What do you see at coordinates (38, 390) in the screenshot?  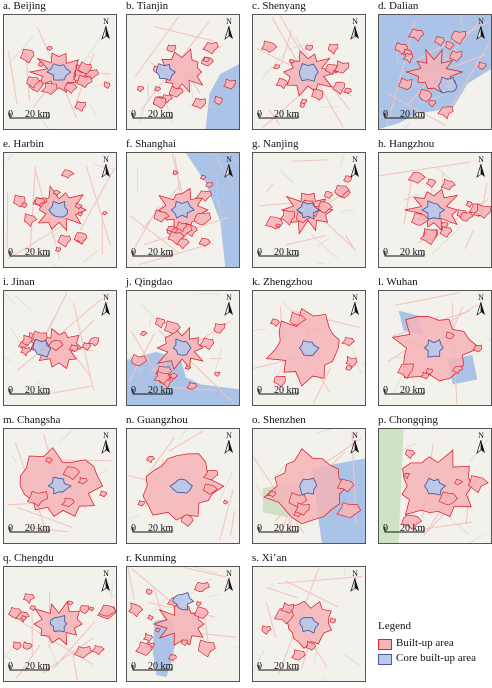 I see `scale-distance-label: 20 km` at bounding box center [38, 390].